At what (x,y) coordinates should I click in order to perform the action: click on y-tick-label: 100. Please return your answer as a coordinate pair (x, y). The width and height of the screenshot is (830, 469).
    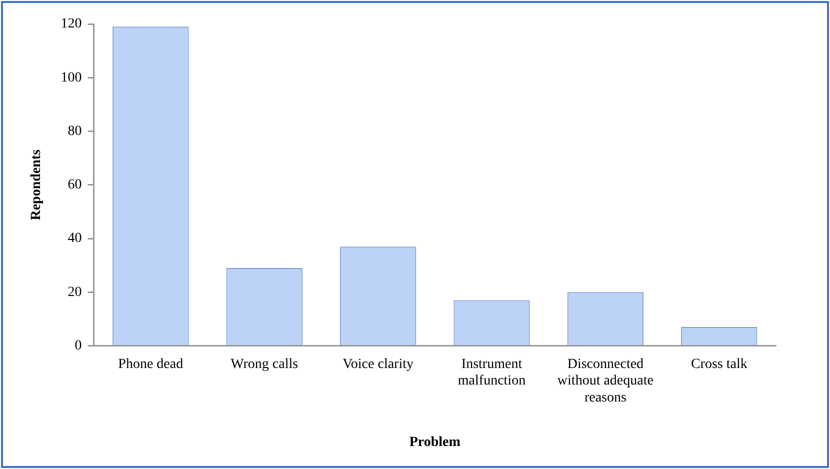
    Looking at the image, I should click on (71, 78).